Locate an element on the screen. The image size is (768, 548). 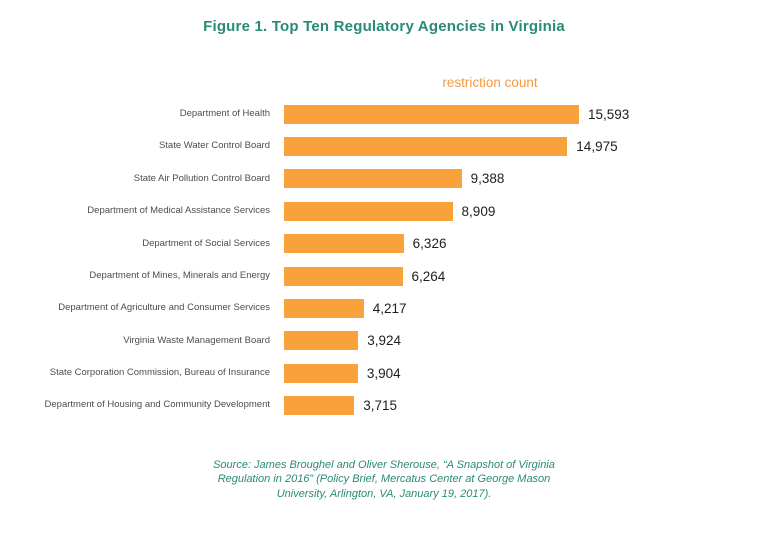
bar-value-label: 6,326 is located at coordinates (429, 244).